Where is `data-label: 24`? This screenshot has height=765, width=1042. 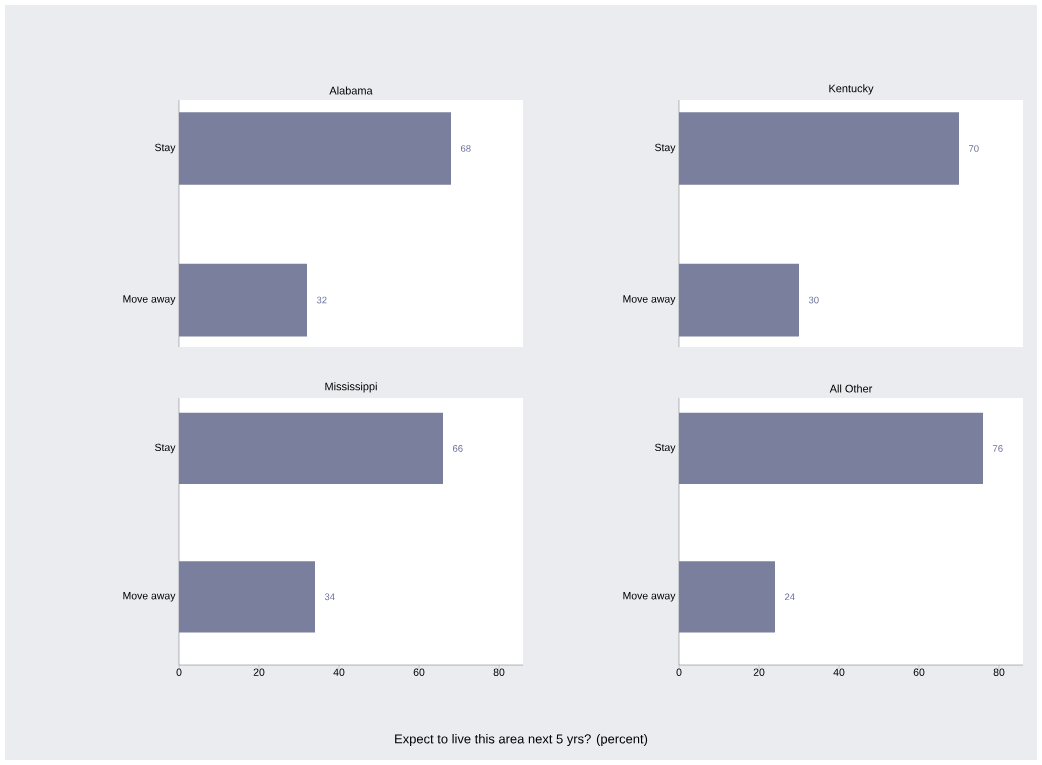 data-label: 24 is located at coordinates (790, 597).